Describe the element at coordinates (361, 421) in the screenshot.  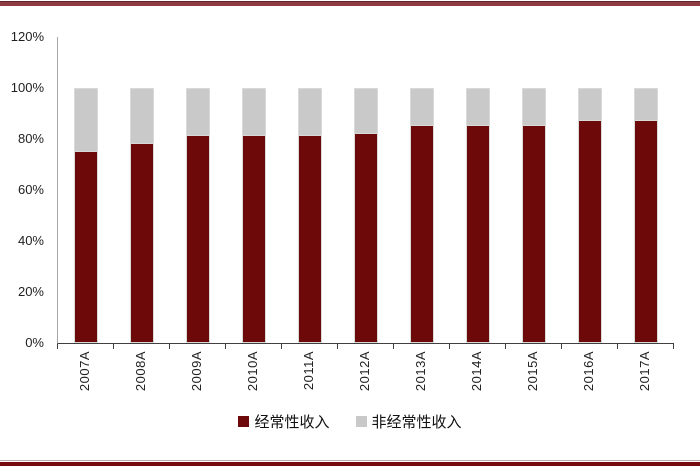
I see `legend-swatch-non-recurring-income` at that location.